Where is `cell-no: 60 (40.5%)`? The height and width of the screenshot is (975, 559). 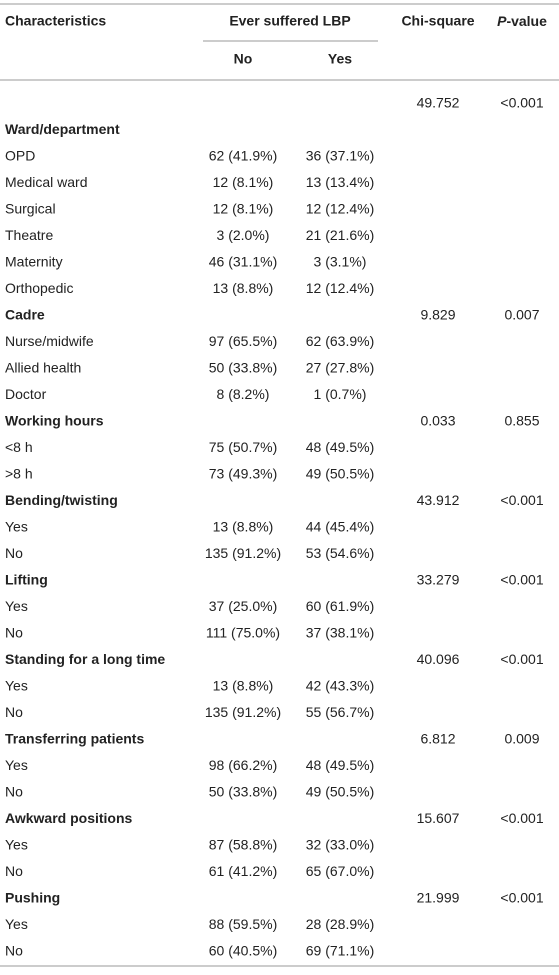 cell-no: 60 (40.5%) is located at coordinates (243, 951).